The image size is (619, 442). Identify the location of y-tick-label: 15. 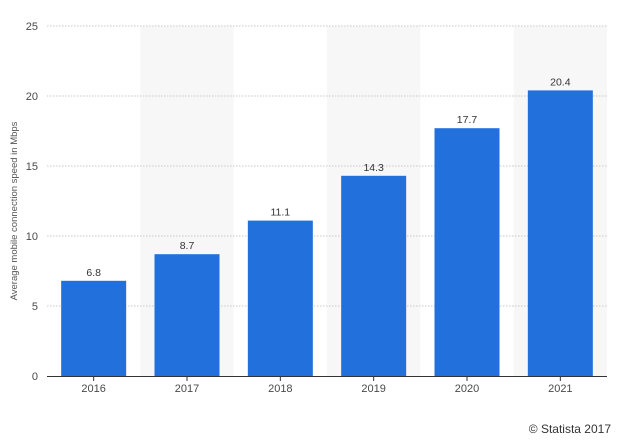
(32, 167).